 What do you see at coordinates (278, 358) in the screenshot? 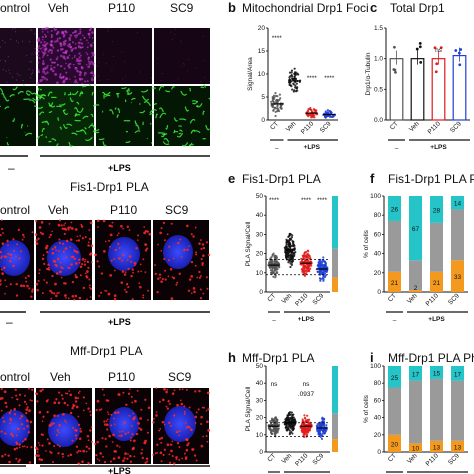
I see `panel-title-h: Mff-Drp1 PLA` at bounding box center [278, 358].